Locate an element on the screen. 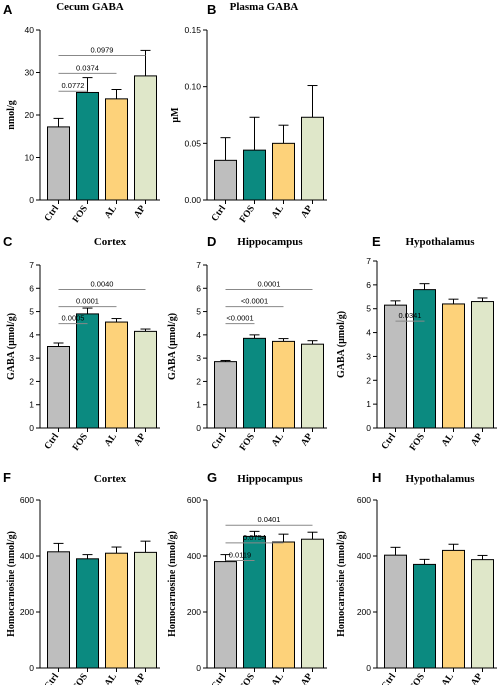 Image resolution: width=503 pixels, height=685 pixels. y-tick-label: 0.15 is located at coordinates (192, 30).